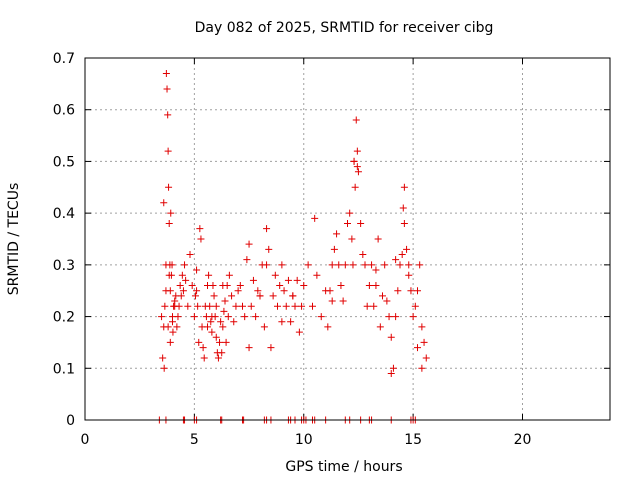  Describe the element at coordinates (194, 440) in the screenshot. I see `x-tick-label: 5` at that location.